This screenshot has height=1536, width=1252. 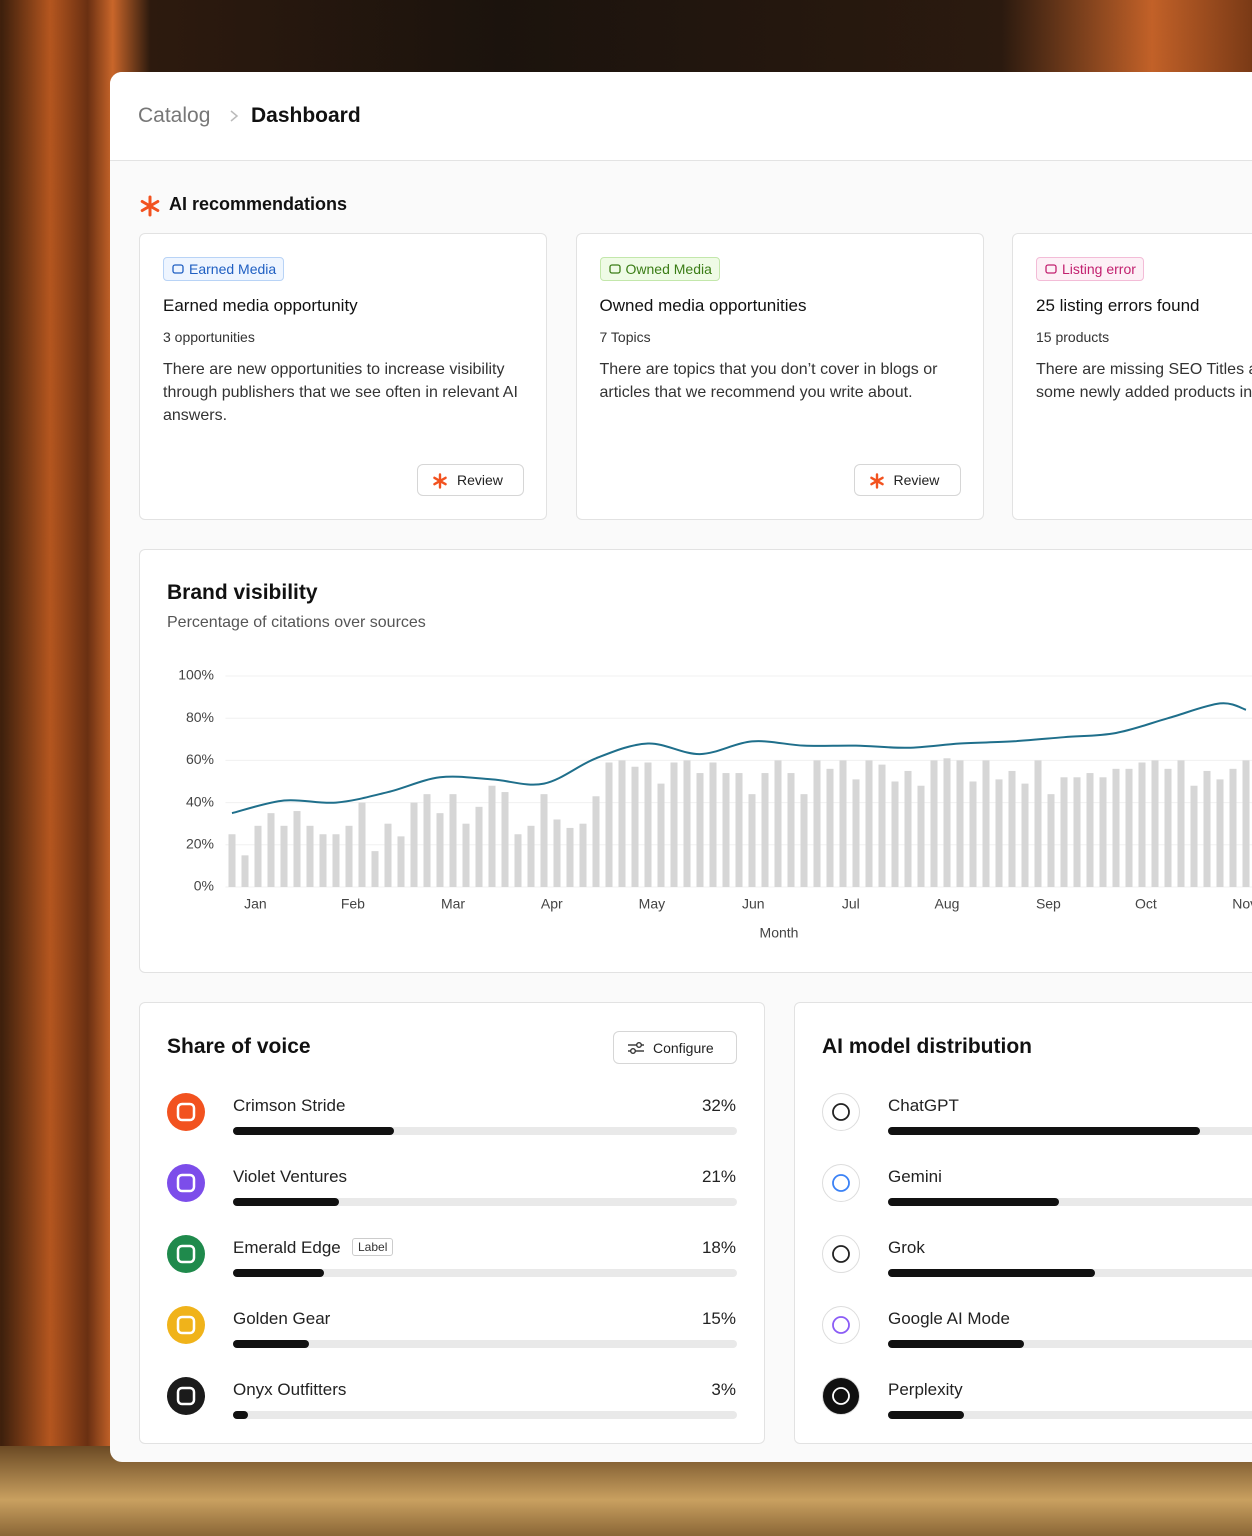 What do you see at coordinates (282, 1318) in the screenshot?
I see `item-name: Golden Gear` at bounding box center [282, 1318].